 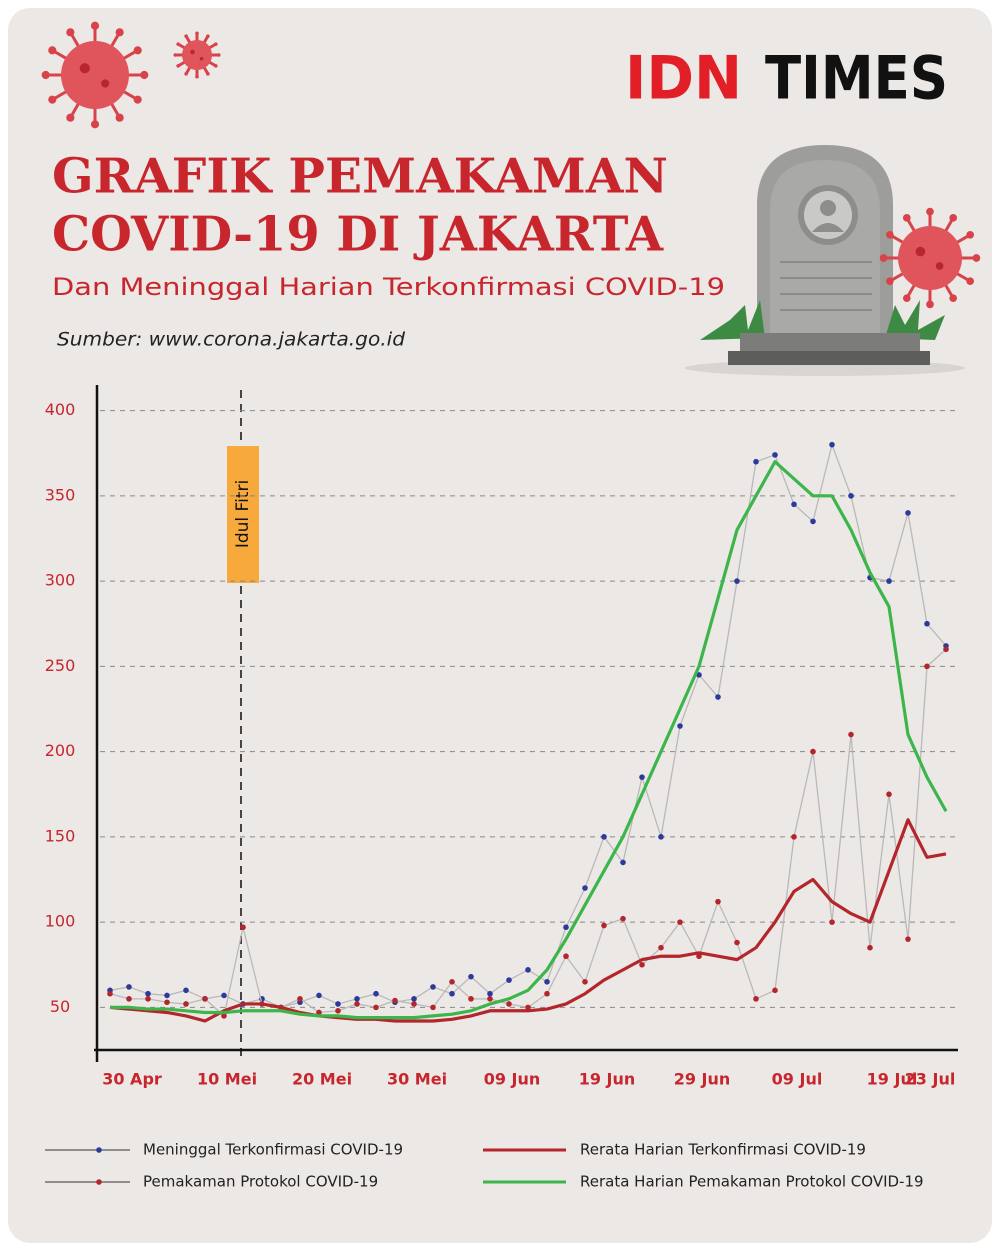 I want to click on y-tick-label: 200, so click(x=60, y=750).